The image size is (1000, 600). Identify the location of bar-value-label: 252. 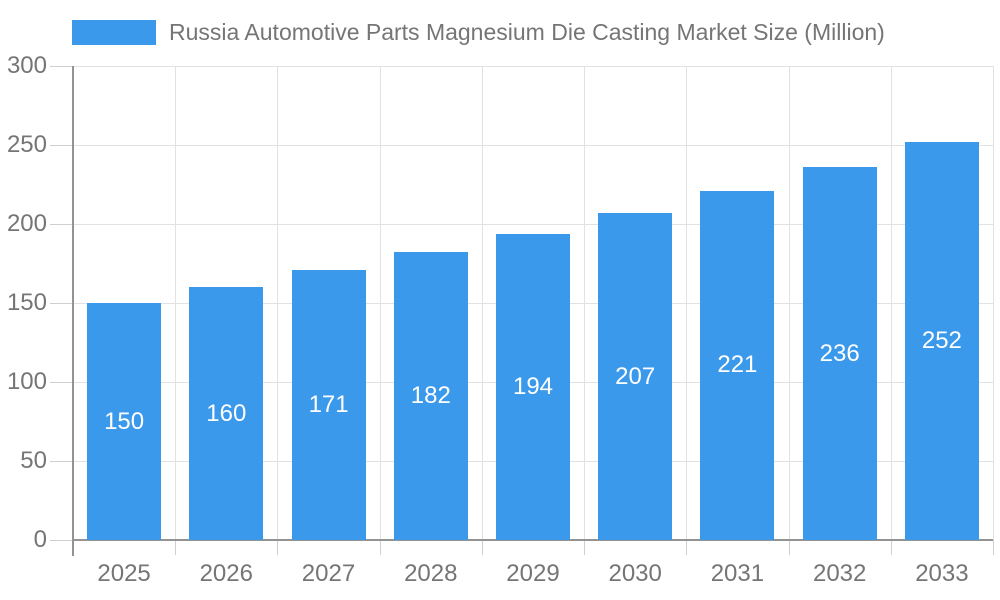
(941, 340).